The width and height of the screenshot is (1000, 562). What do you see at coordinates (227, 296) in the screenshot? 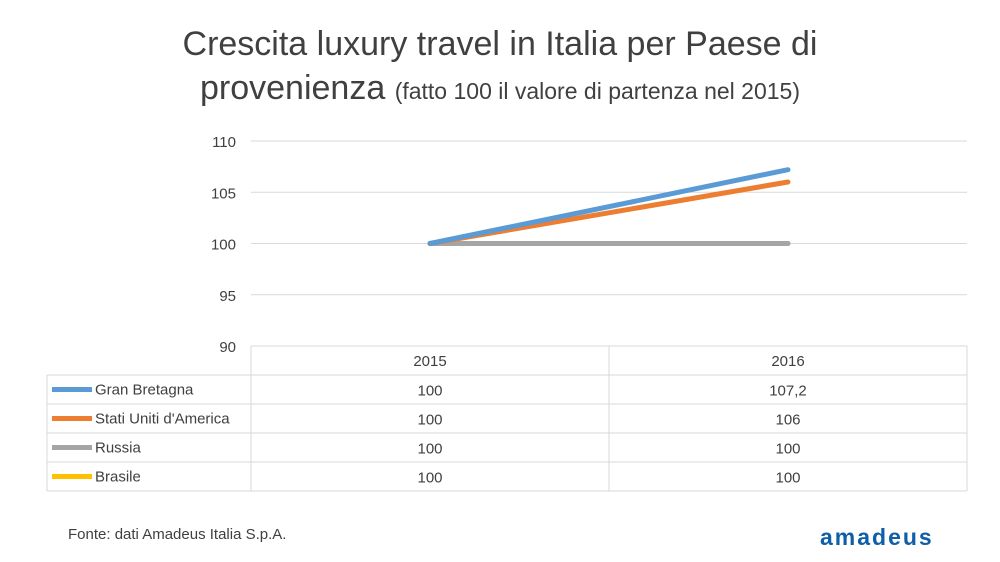
I see `y-tick-label: 95` at bounding box center [227, 296].